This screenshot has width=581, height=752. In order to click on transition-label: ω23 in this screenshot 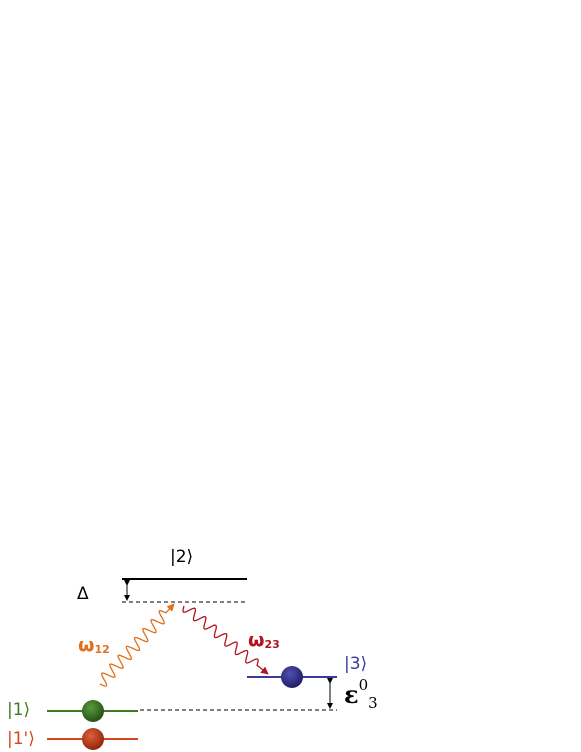, I will do `click(264, 640)`.